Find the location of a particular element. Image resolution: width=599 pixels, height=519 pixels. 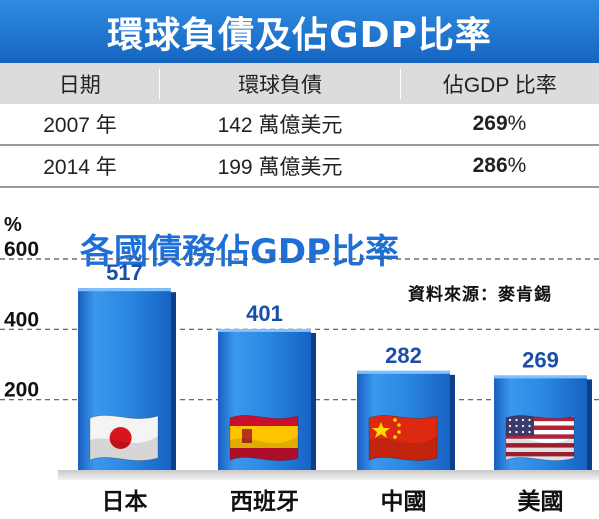

y-tick-label: 200 is located at coordinates (21, 390).